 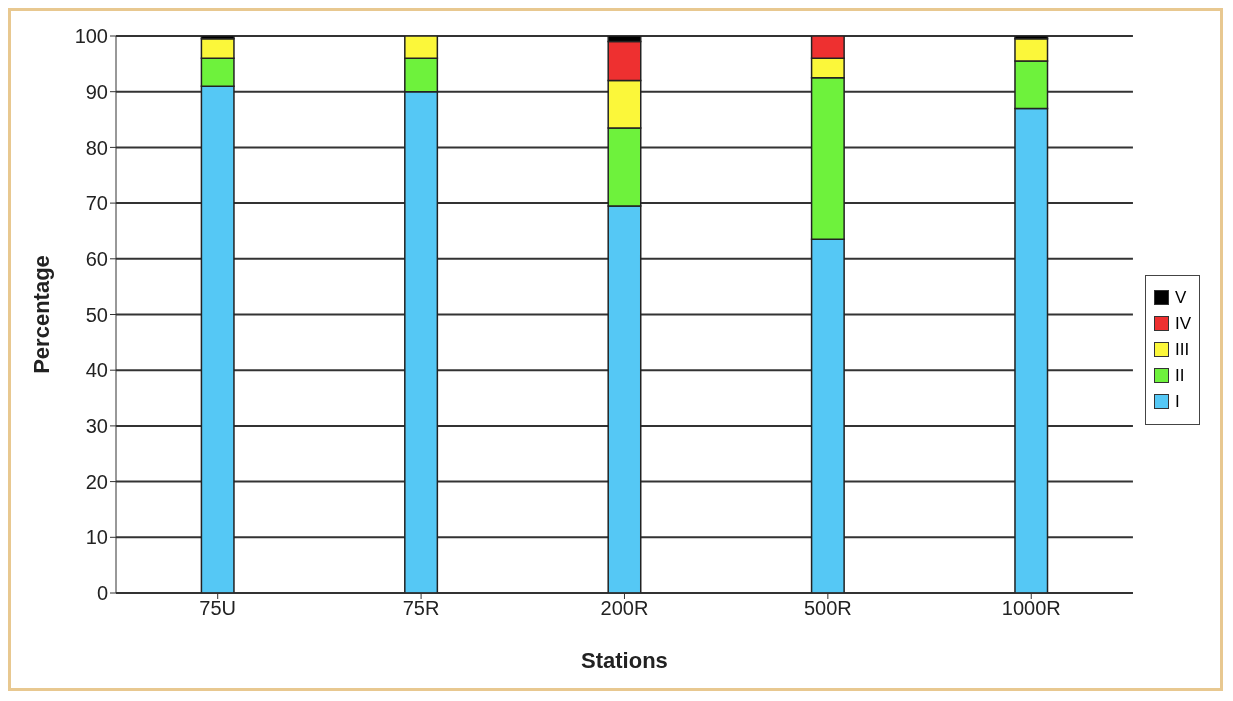 I want to click on x-tick-label: 200R, so click(x=624, y=608).